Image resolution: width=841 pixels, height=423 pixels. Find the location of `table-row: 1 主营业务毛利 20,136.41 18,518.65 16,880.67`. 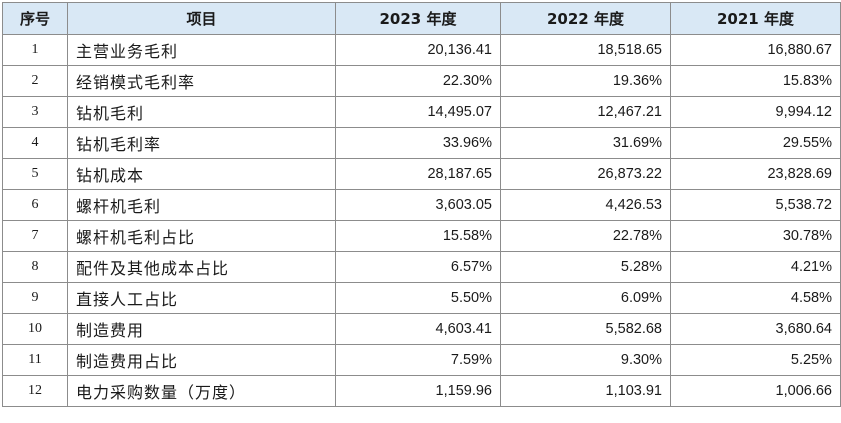

table-row: 1 主营业务毛利 20,136.41 18,518.65 16,880.67 is located at coordinates (421, 50).